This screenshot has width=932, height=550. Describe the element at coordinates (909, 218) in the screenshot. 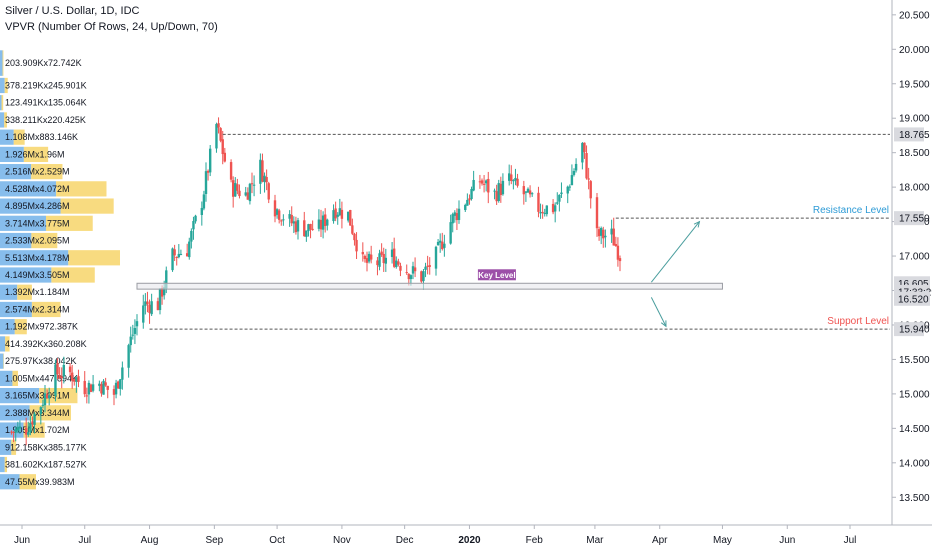

I see `level-price-tag` at that location.